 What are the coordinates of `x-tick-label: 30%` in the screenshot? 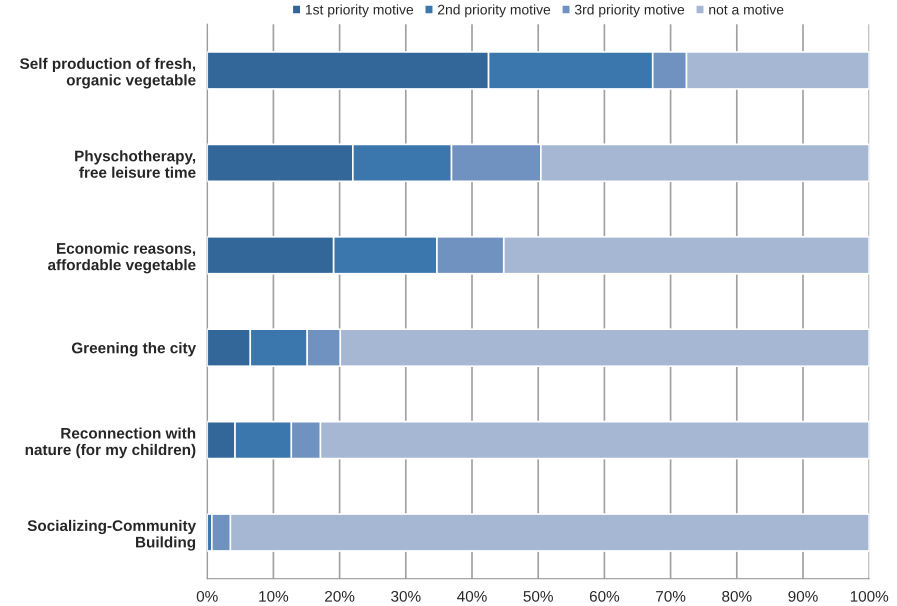 It's located at (406, 596).